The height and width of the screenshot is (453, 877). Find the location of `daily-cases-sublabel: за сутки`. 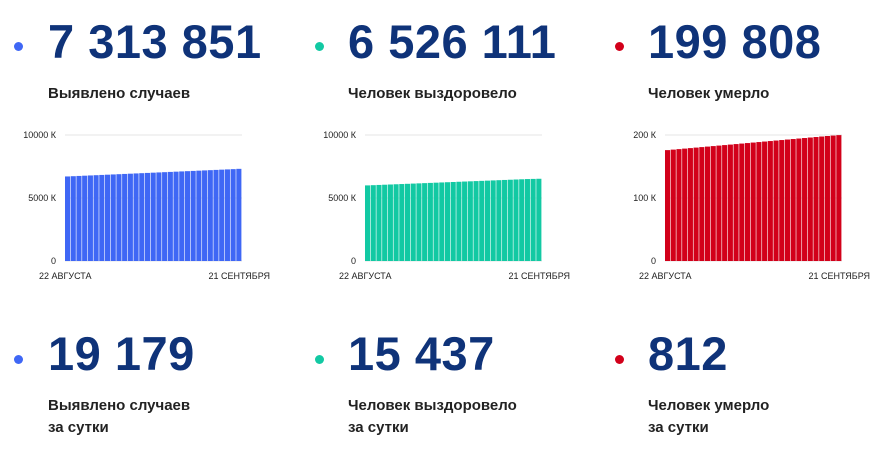

daily-cases-sublabel: за сутки is located at coordinates (78, 427).